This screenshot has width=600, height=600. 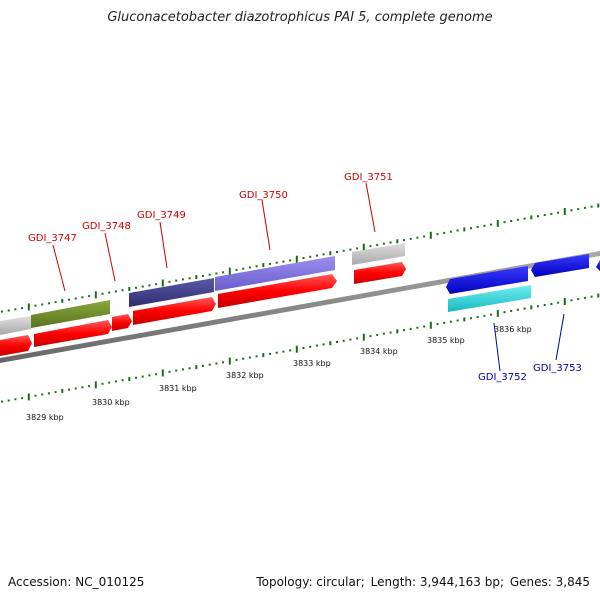 I want to click on gene-label: GDI_3747, so click(x=52, y=238).